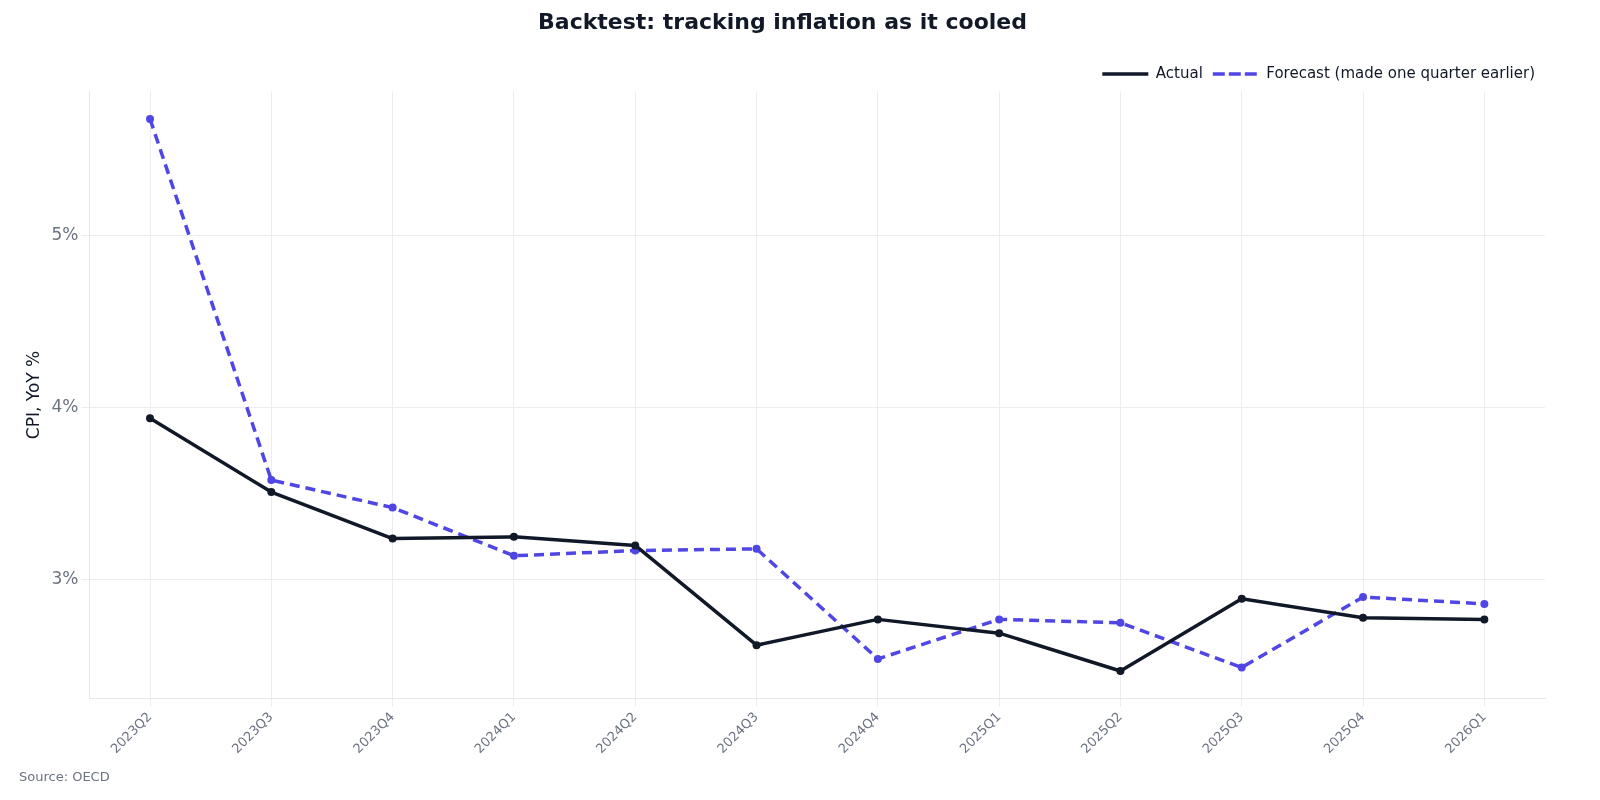 This screenshot has height=800, width=1600. I want to click on source-note: Source: OECD, so click(64, 776).